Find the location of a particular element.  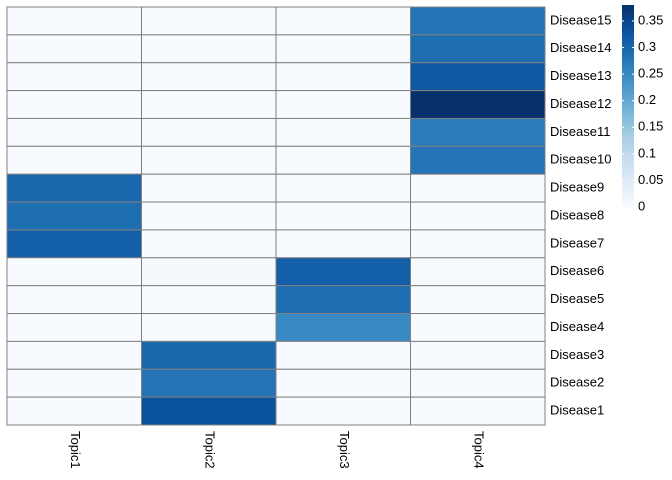

row-label: Disease10 is located at coordinates (580, 159).